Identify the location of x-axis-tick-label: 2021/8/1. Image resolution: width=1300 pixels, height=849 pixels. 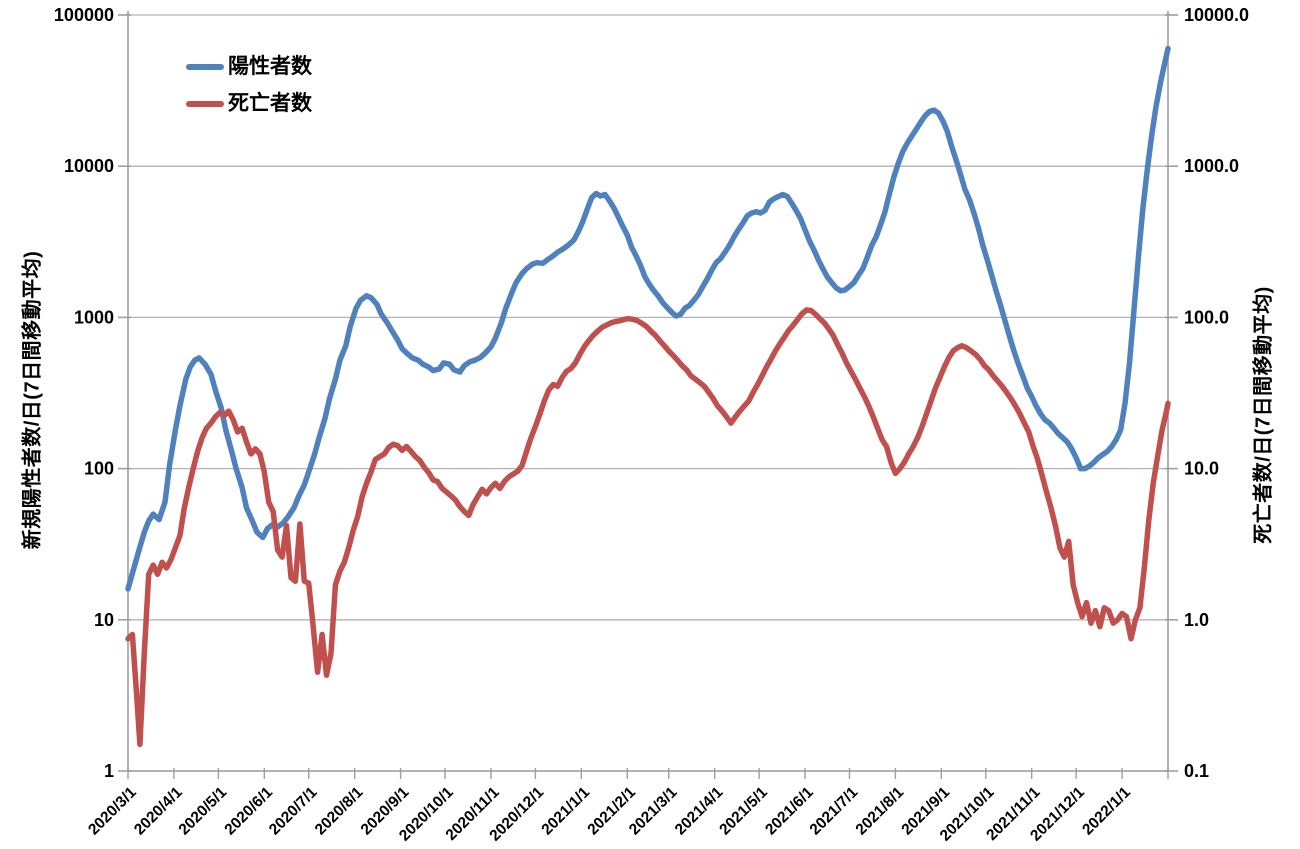
(880, 811).